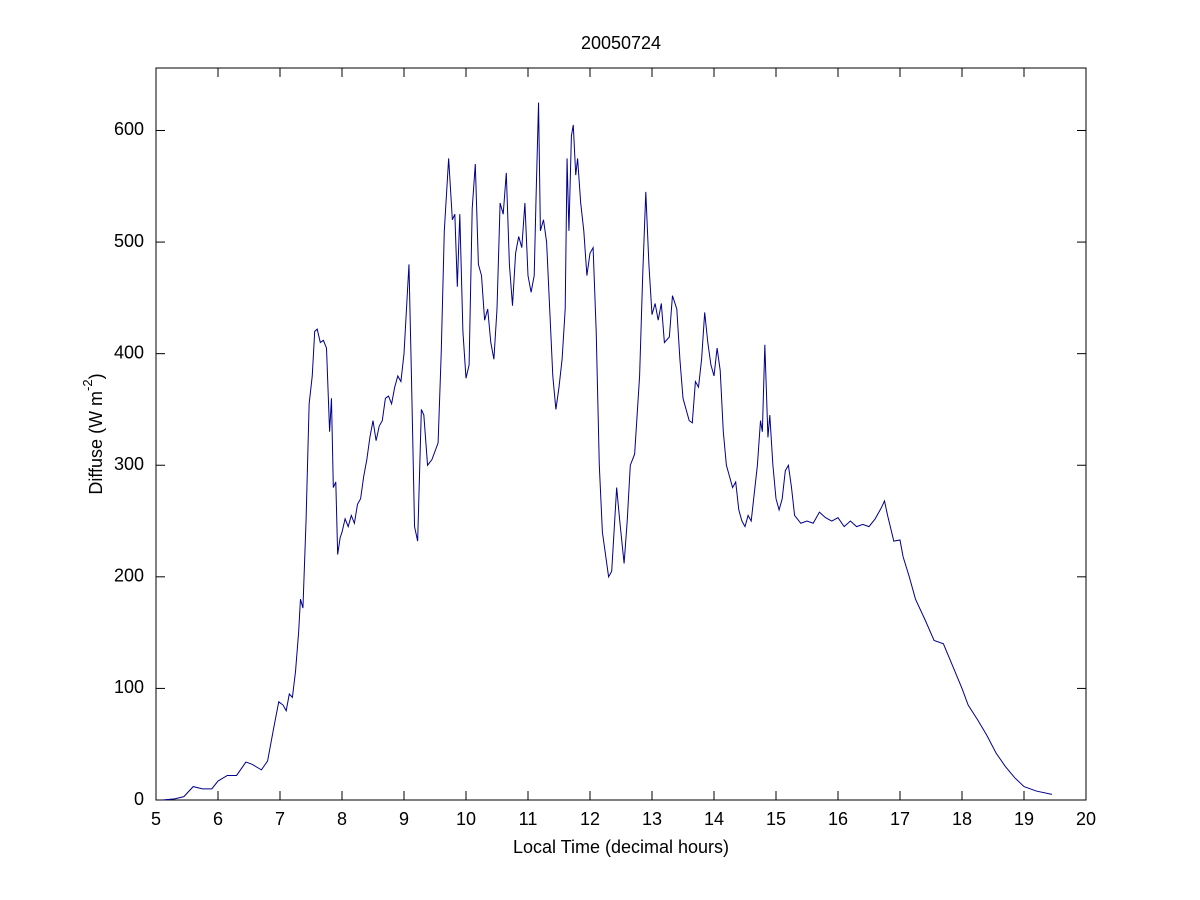 The image size is (1200, 900). What do you see at coordinates (129, 464) in the screenshot?
I see `y-tick-label: 300` at bounding box center [129, 464].